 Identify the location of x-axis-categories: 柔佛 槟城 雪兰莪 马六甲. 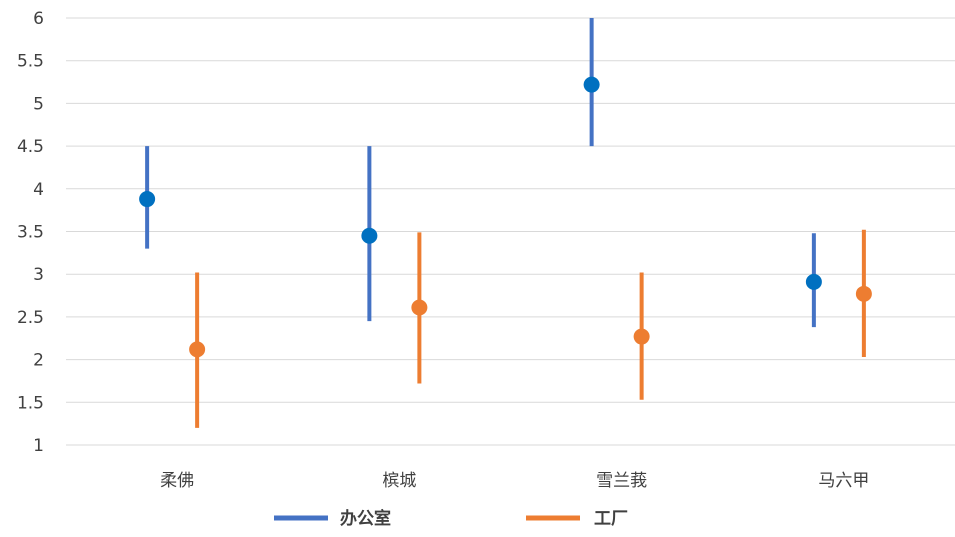
(514, 481).